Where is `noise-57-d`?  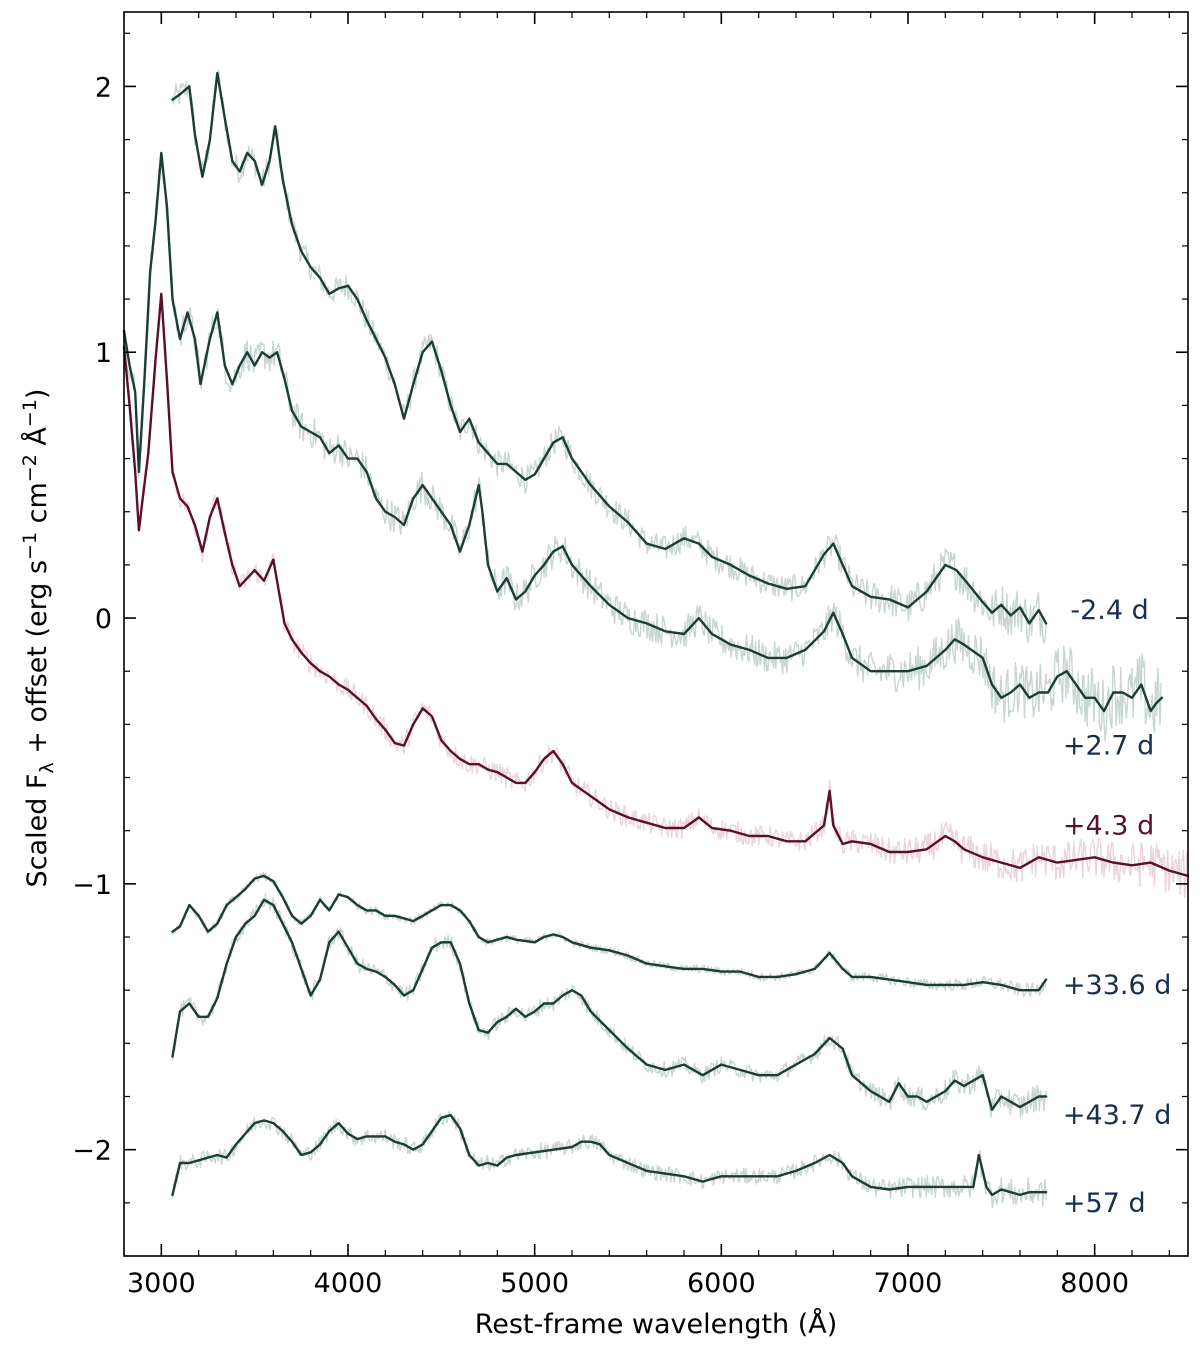
noise-57-d is located at coordinates (609, 1159).